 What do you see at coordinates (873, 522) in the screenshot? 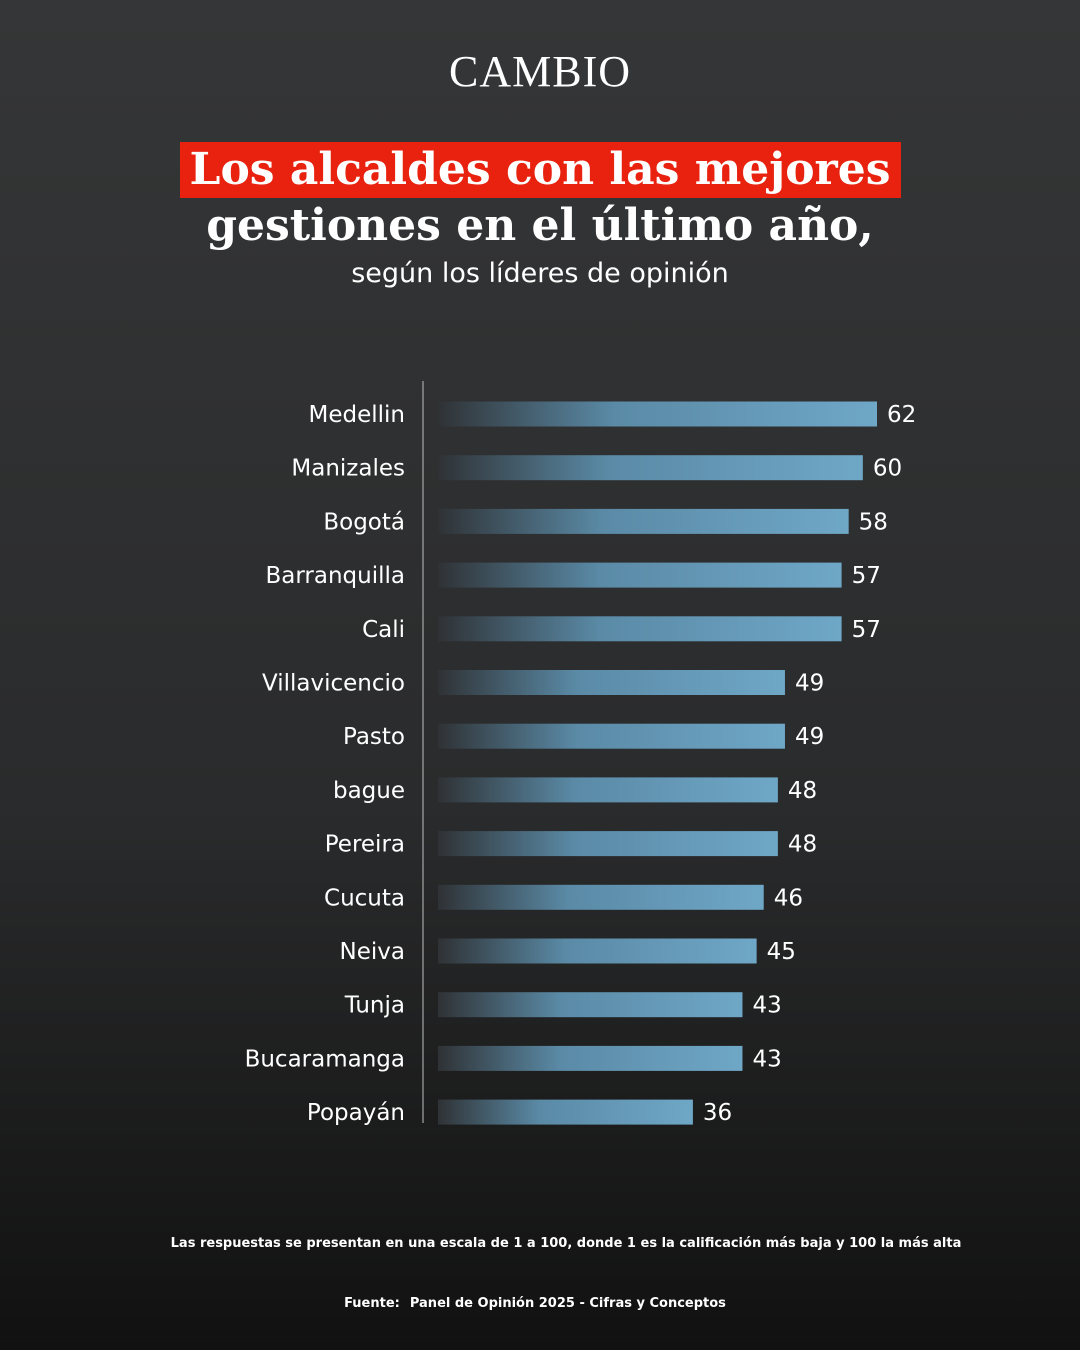
I see `value-label: 58` at bounding box center [873, 522].